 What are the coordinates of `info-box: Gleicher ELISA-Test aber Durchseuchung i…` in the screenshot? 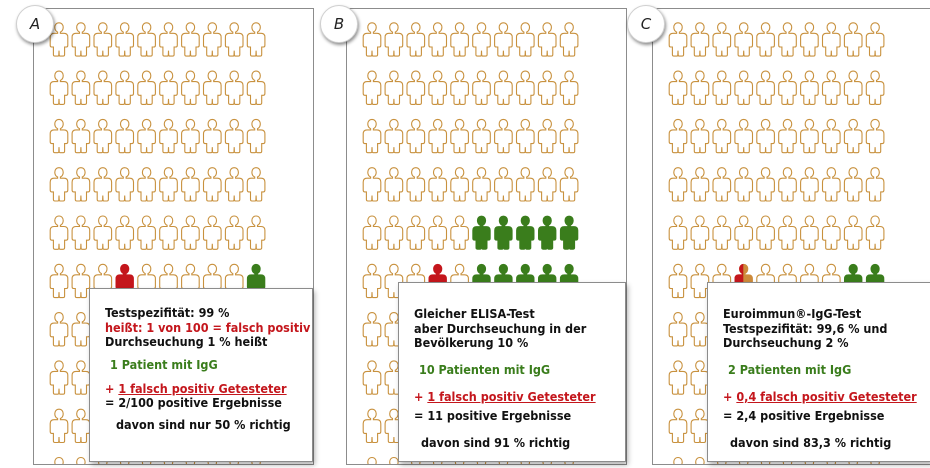 It's located at (512, 372).